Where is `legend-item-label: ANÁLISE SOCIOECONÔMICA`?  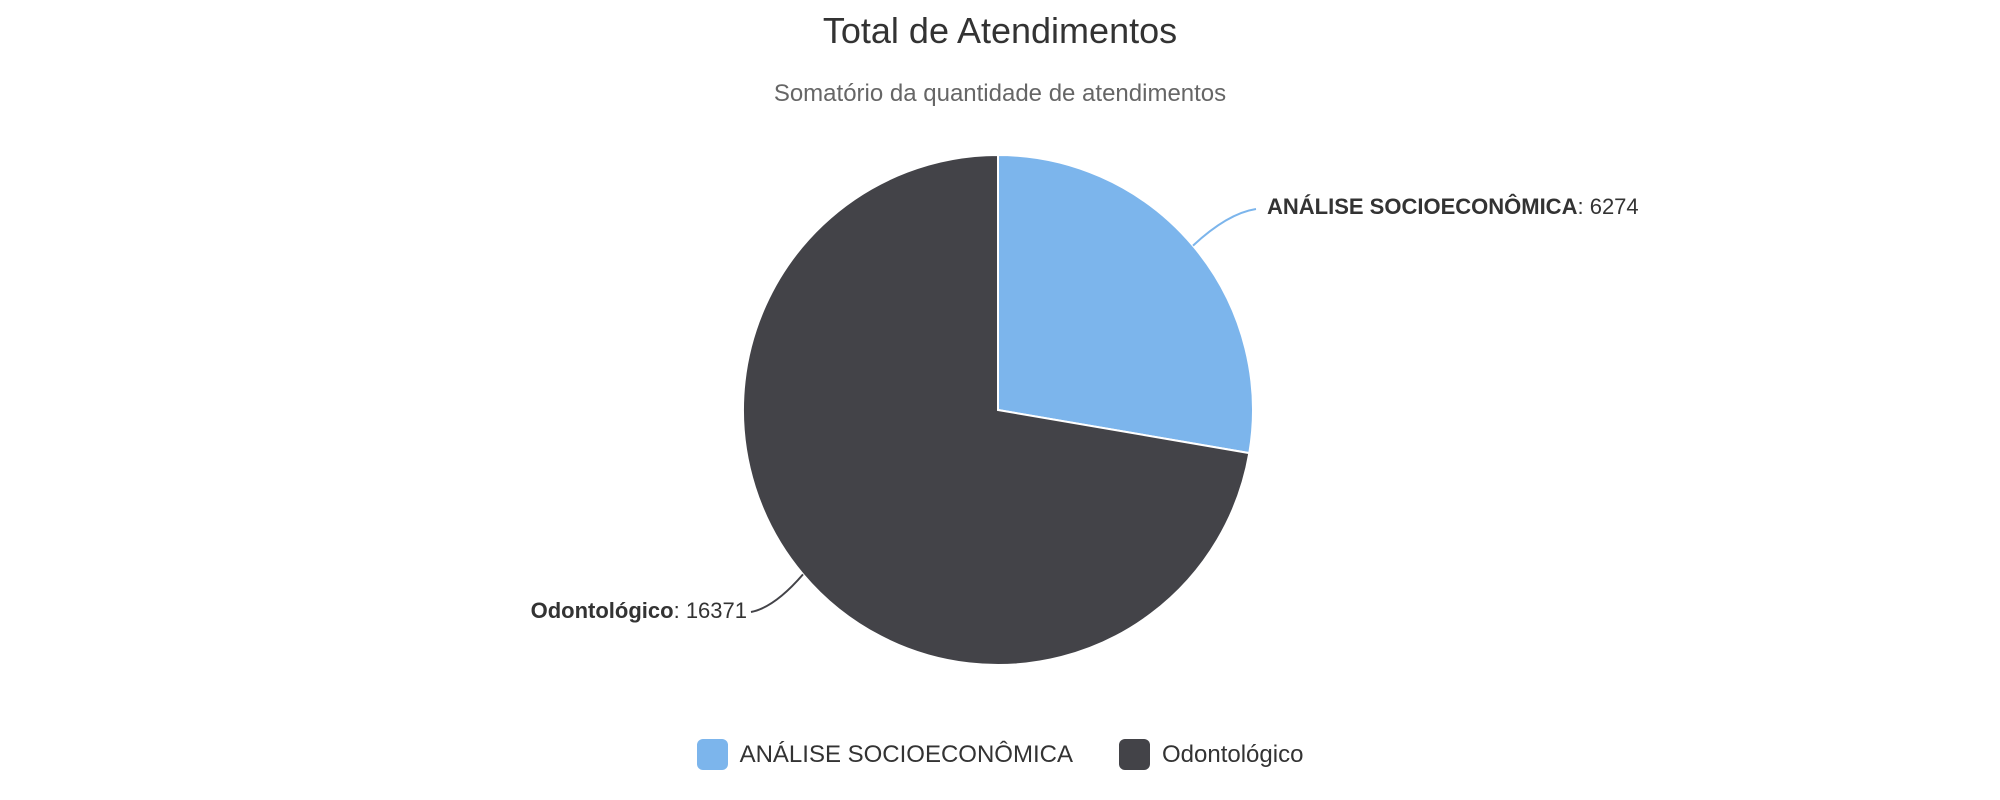 legend-item-label: ANÁLISE SOCIOECONÔMICA is located at coordinates (906, 754).